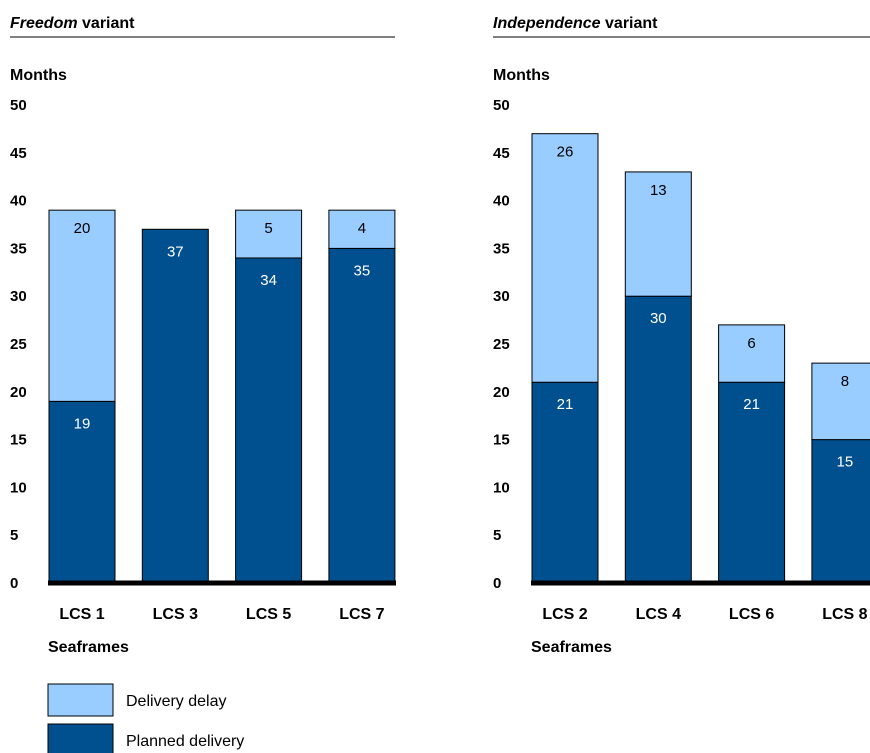 The width and height of the screenshot is (870, 753). What do you see at coordinates (81, 614) in the screenshot?
I see `freedom-category-label: LCS 1` at bounding box center [81, 614].